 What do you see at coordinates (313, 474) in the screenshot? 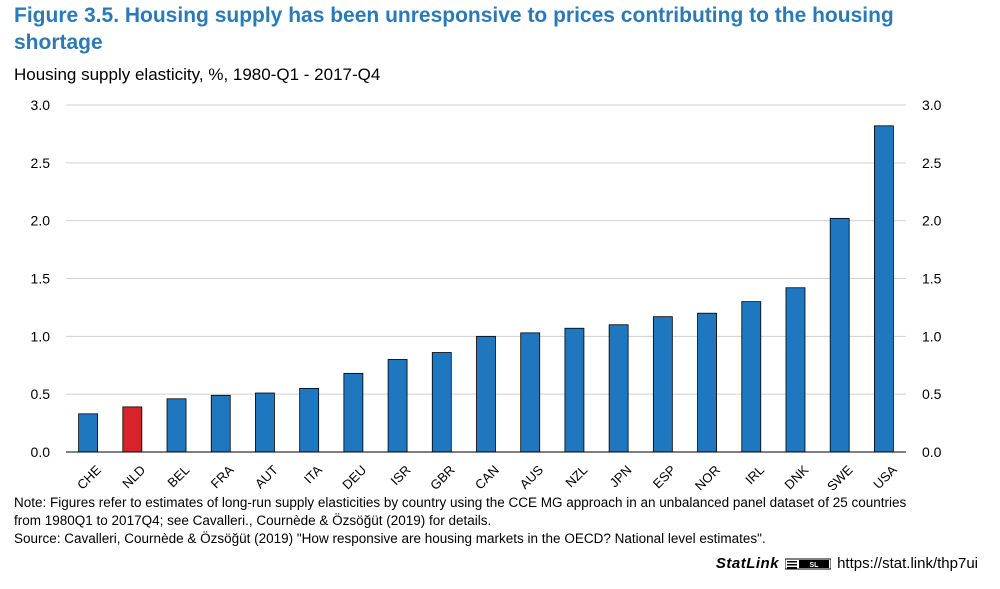
I see `x-tick-label: ITA` at bounding box center [313, 474].